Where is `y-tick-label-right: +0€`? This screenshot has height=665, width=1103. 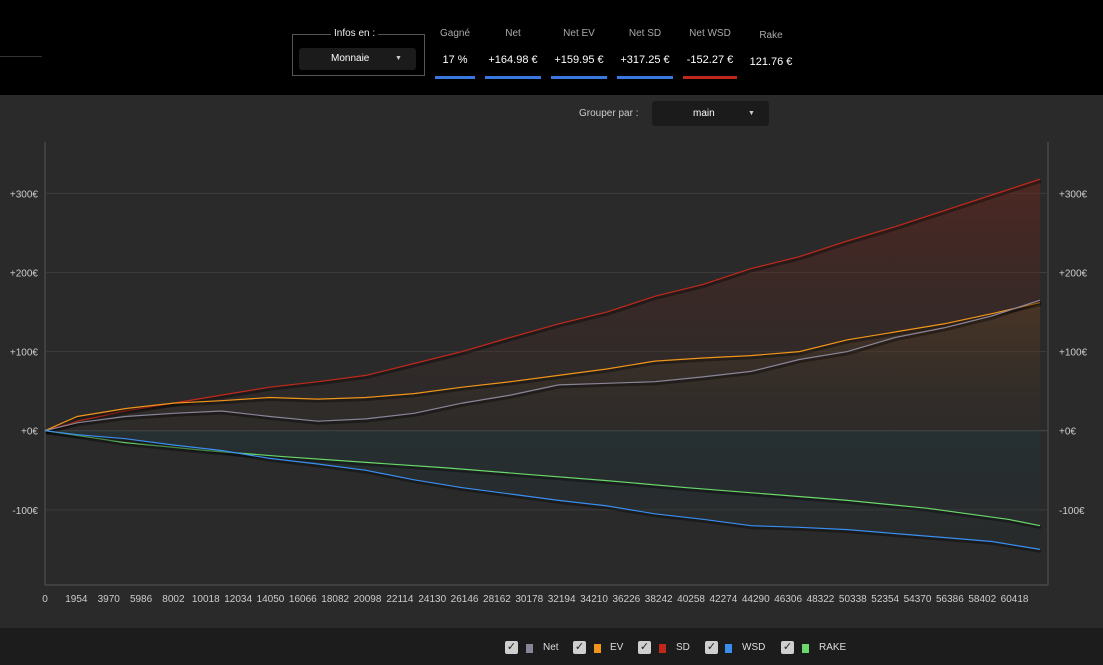 y-tick-label-right: +0€ is located at coordinates (1067, 432).